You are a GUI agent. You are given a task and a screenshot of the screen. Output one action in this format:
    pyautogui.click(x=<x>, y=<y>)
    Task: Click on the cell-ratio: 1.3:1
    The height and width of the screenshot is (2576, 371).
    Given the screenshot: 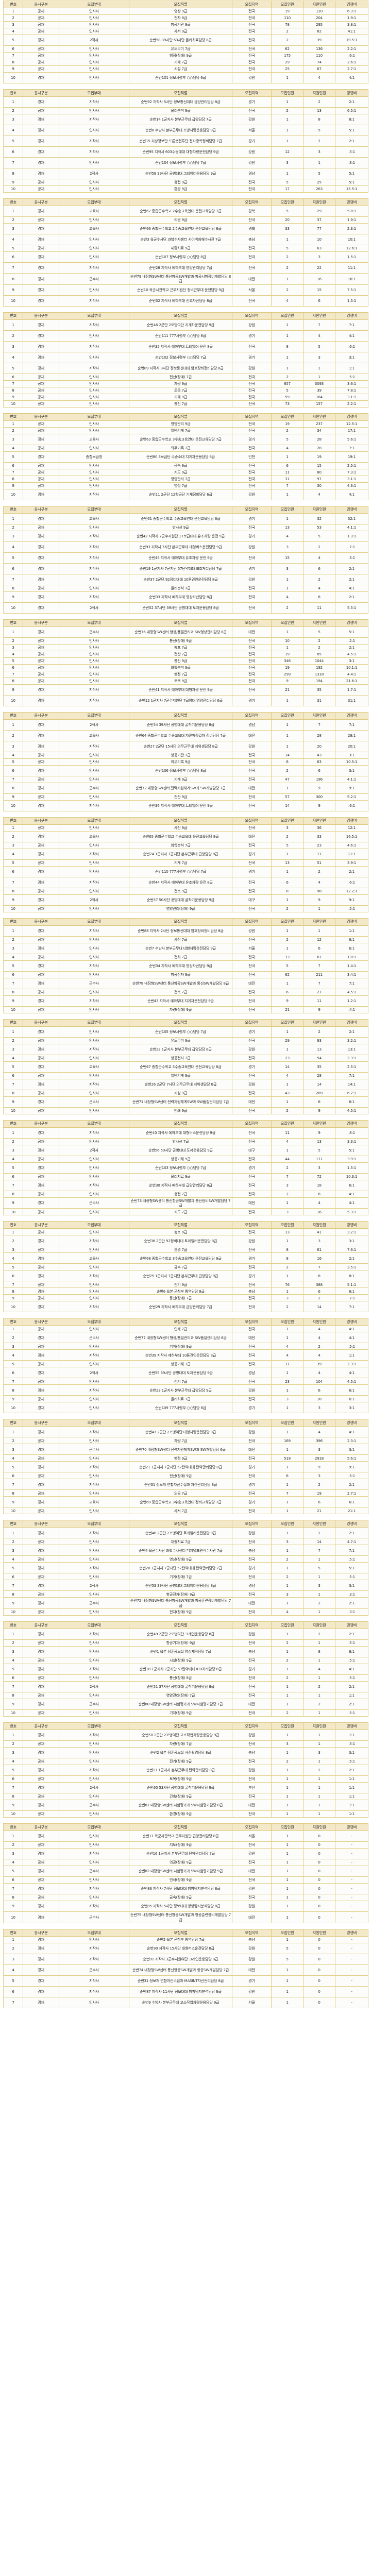 What is the action you would take?
    pyautogui.click(x=351, y=536)
    